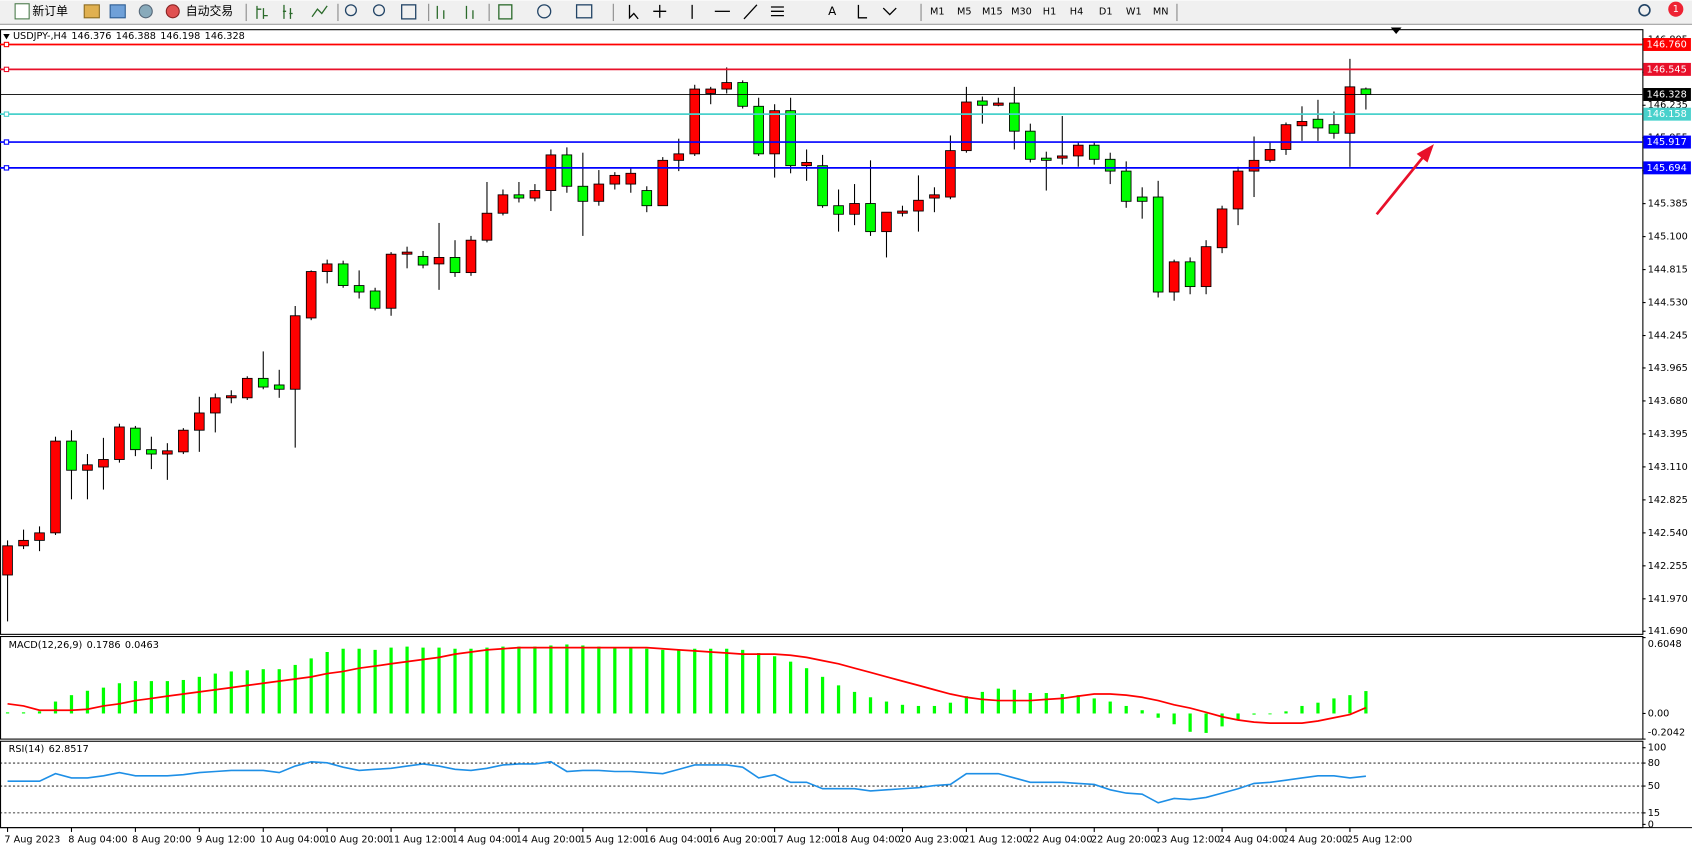  Describe the element at coordinates (1668, 368) in the screenshot. I see `y-tick-label: 143.965` at that location.